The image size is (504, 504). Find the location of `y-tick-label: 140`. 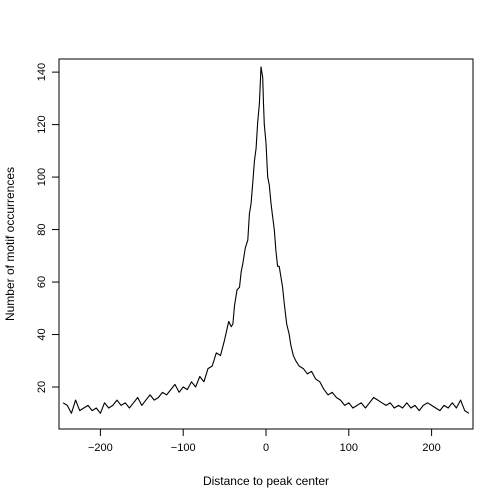

y-tick-label: 140 is located at coordinates (42, 72).